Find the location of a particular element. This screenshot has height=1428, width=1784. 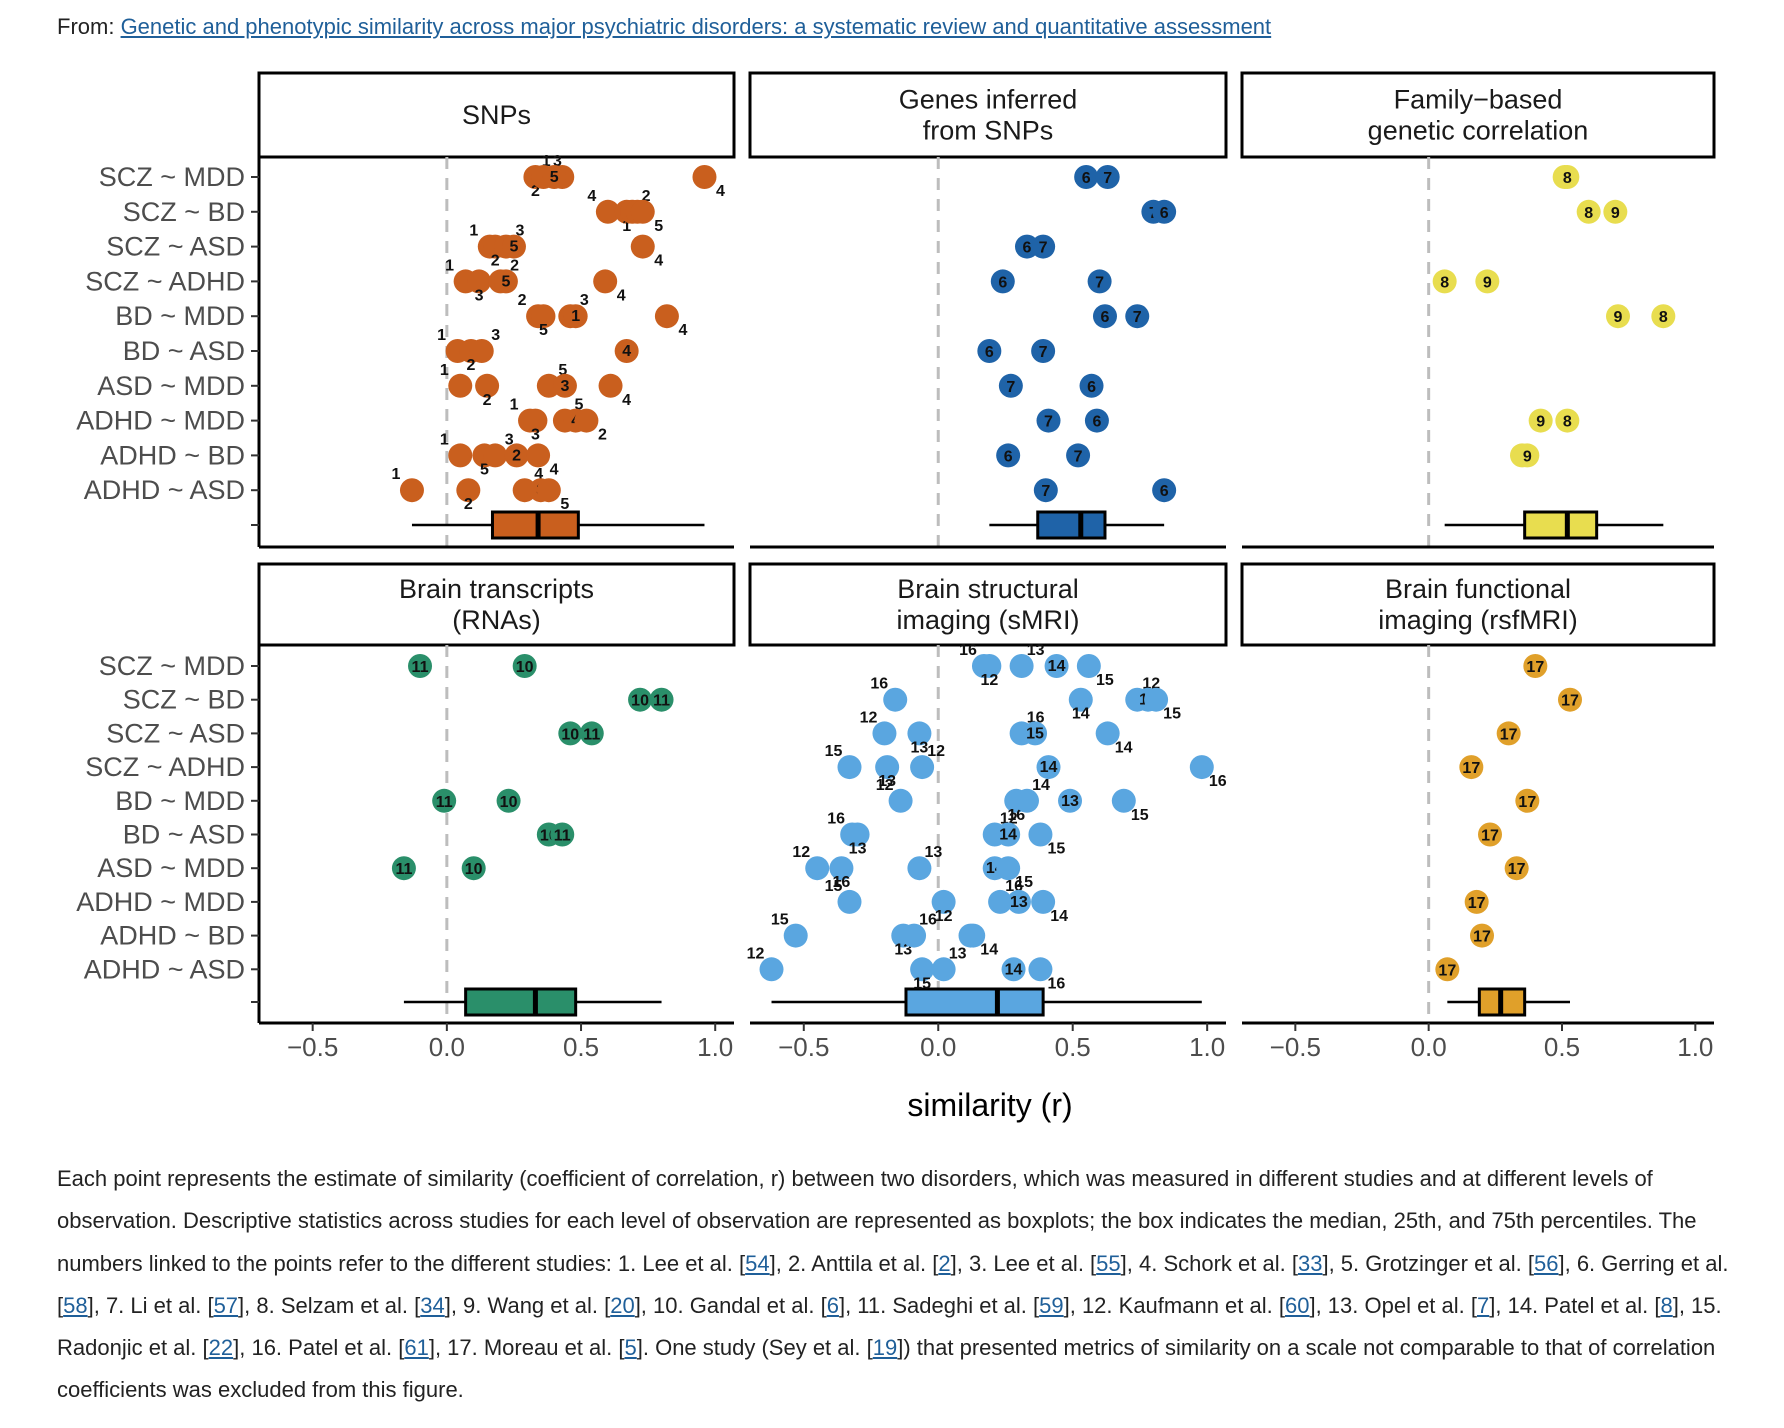

reference-link: 60 is located at coordinates (1297, 1305).